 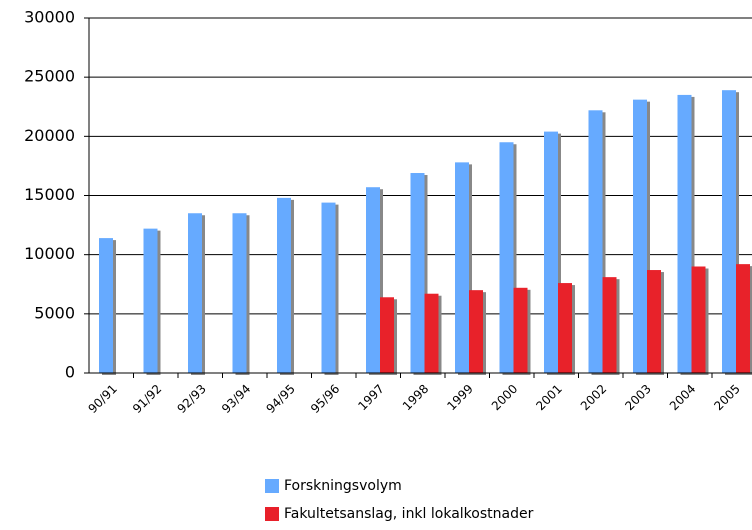 What do you see at coordinates (280, 399) in the screenshot?
I see `x-tick-label: 94/95` at bounding box center [280, 399].